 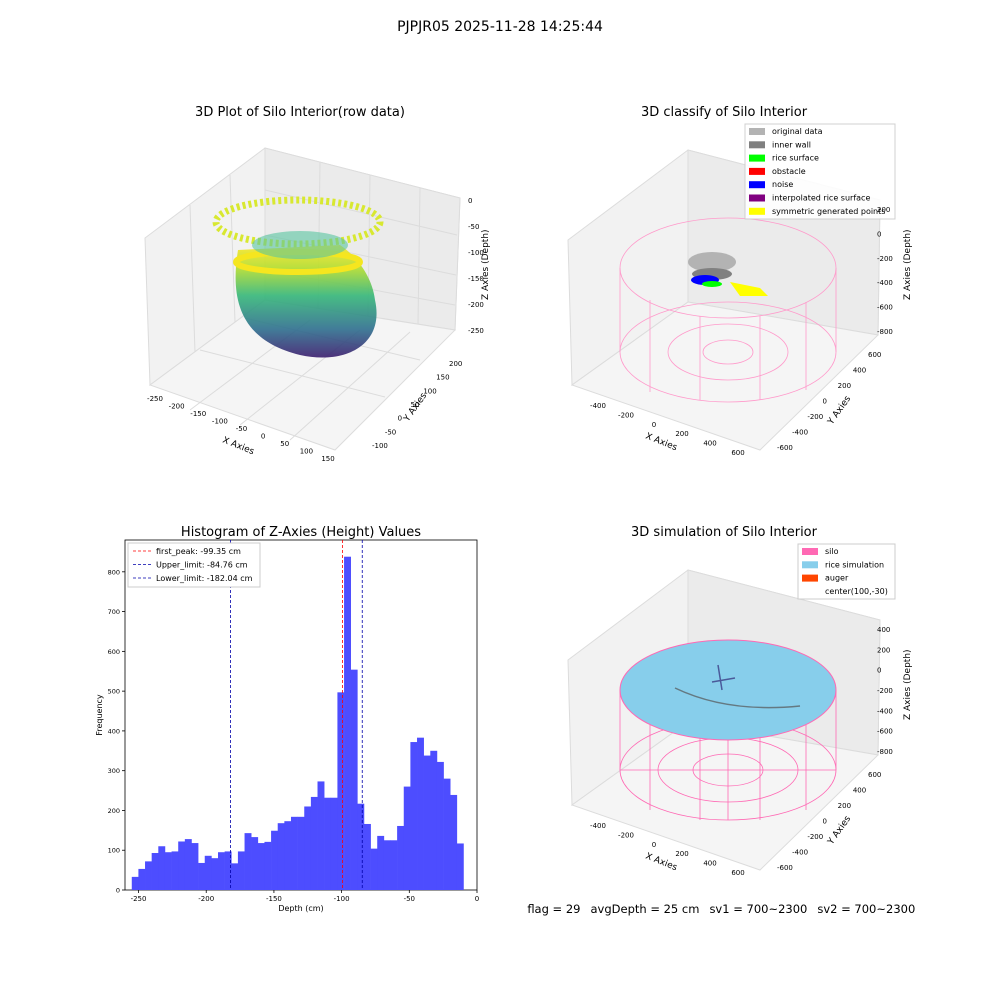 What do you see at coordinates (874, 355) in the screenshot?
I see `classify-y-tick-label: 600` at bounding box center [874, 355].